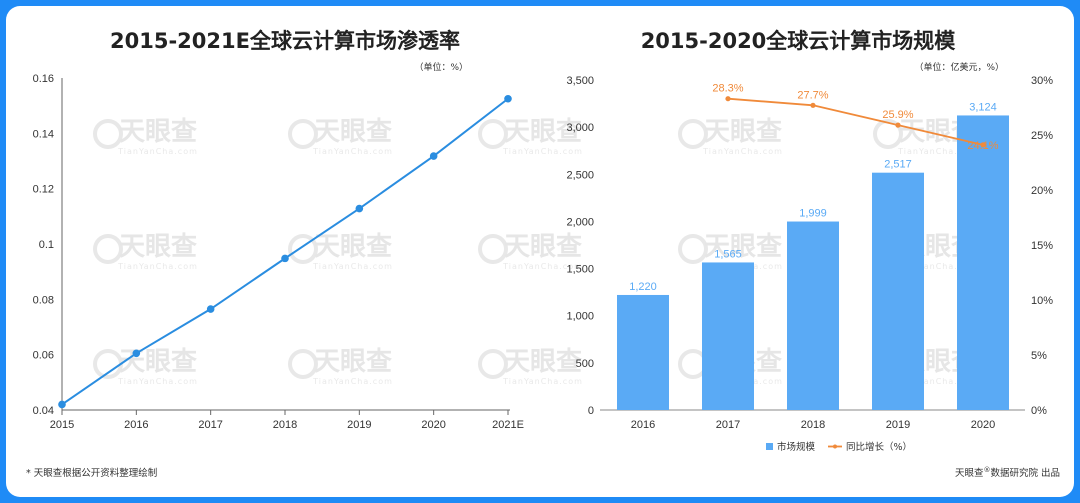 This screenshot has width=1080, height=503. I want to click on right-x-tick-label: 2019, so click(898, 425).